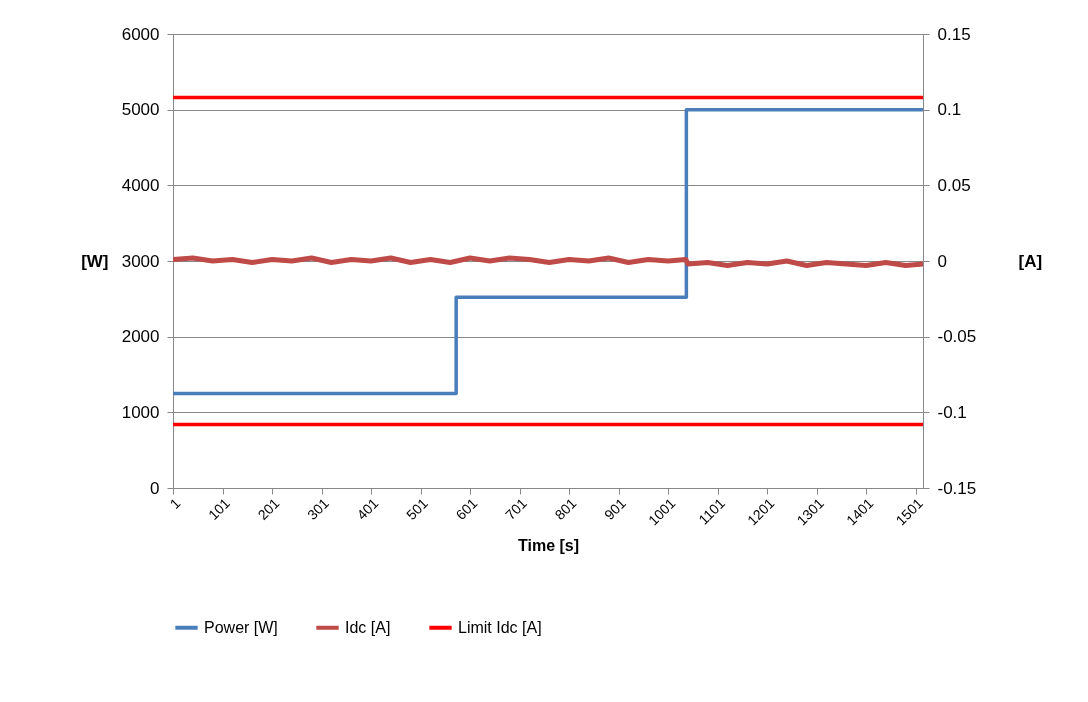 This screenshot has width=1088, height=702. Describe the element at coordinates (175, 503) in the screenshot. I see `x-tick-label: 1` at that location.